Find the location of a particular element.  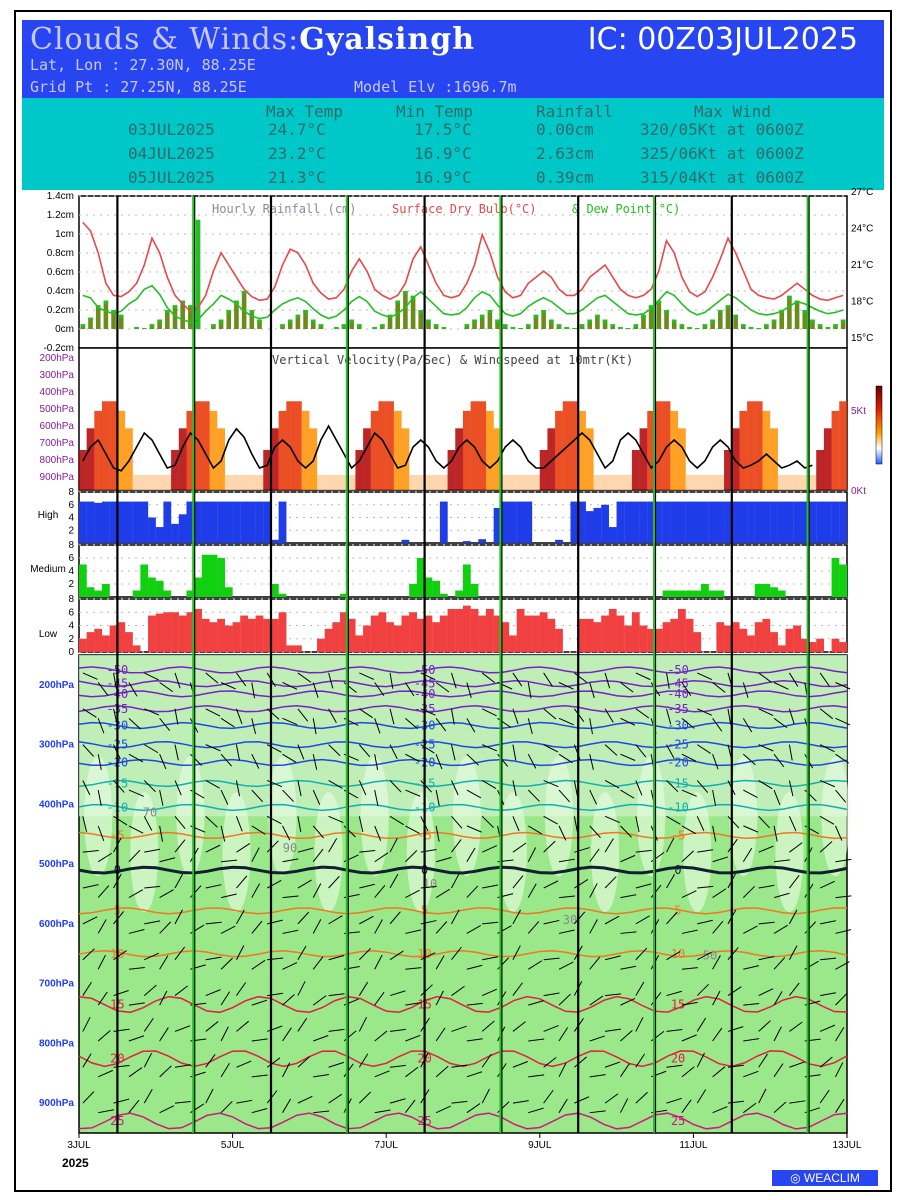

row-min-temp: 16.9°C is located at coordinates (443, 153).